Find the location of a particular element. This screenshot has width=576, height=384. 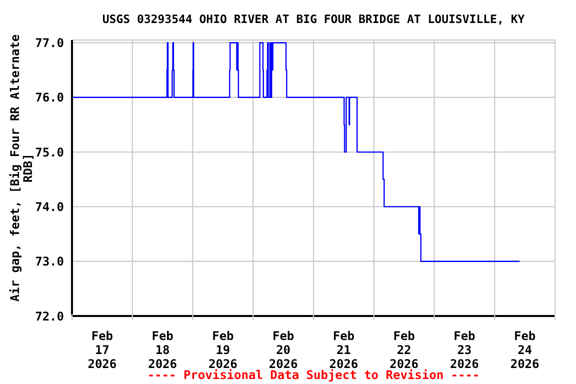

chart-title: USGS 03293544 OHIO RIVER AT BIG FOUR BRIDGE AT LOUISVILLE, KY is located at coordinates (313, 19).